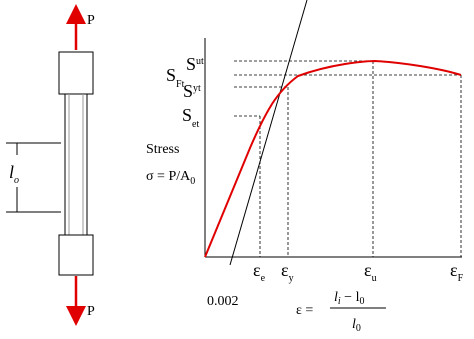  Describe the element at coordinates (287, 272) in the screenshot. I see `label-epsilon-y: εy` at that location.